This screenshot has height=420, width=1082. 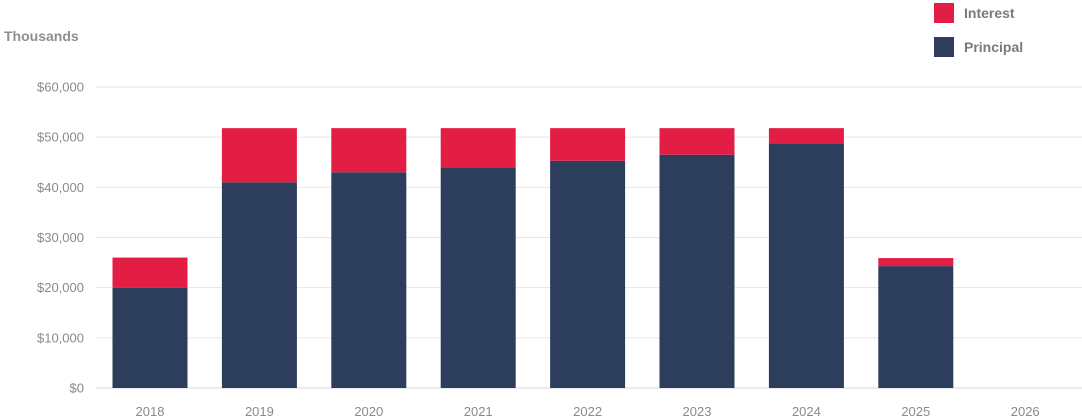 I want to click on bar-interest-2022, so click(x=588, y=144).